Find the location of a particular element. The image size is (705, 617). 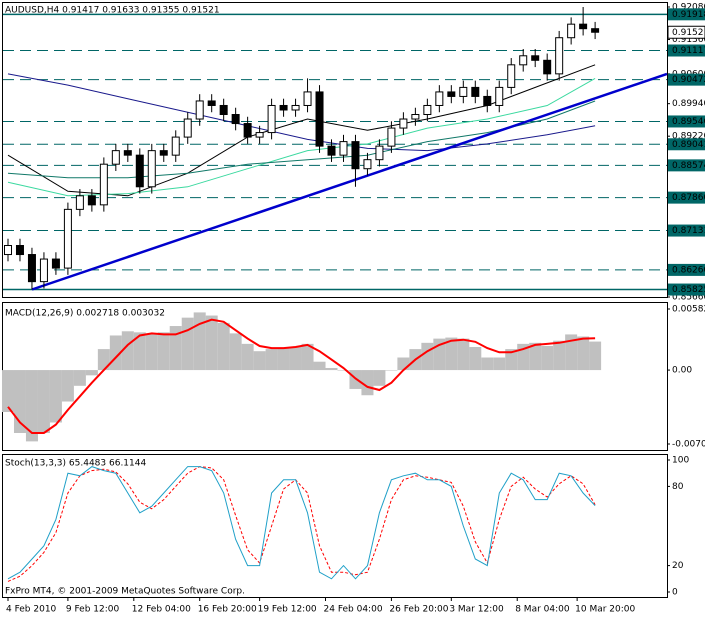

y-tick-label: -0.00705 is located at coordinates (688, 445).